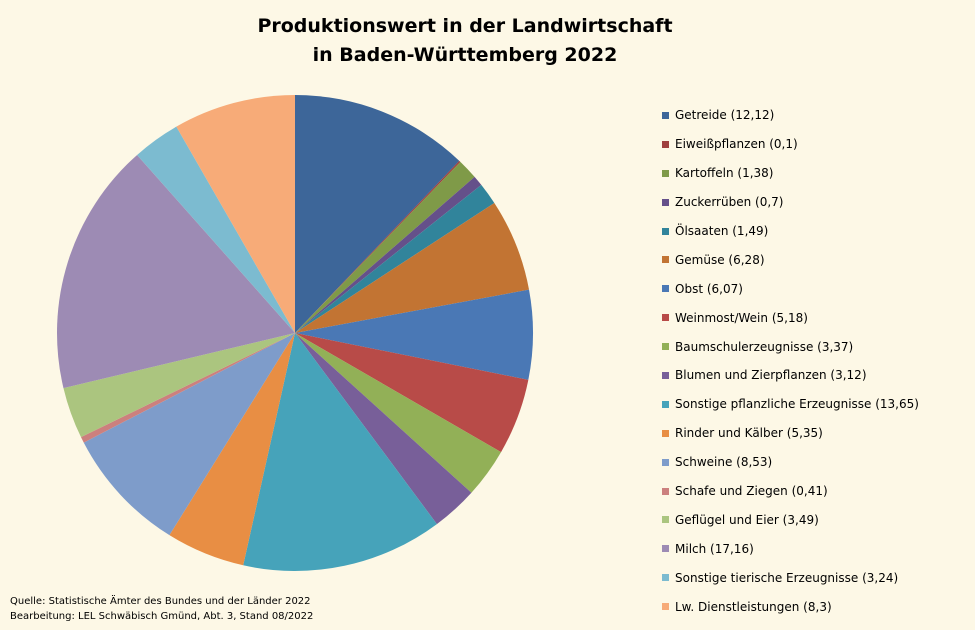 This screenshot has height=630, width=975. Describe the element at coordinates (749, 433) in the screenshot. I see `legend-label: Rinder und Kälber (5,35)` at that location.